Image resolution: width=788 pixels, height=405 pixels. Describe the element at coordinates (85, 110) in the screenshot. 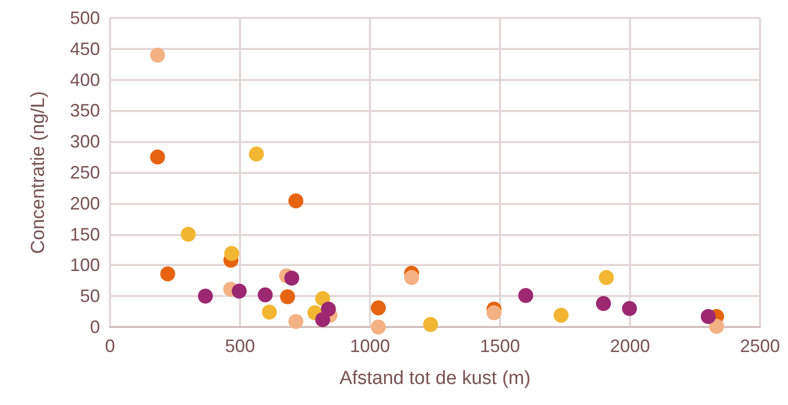

I see `y-tick-label: 350` at that location.